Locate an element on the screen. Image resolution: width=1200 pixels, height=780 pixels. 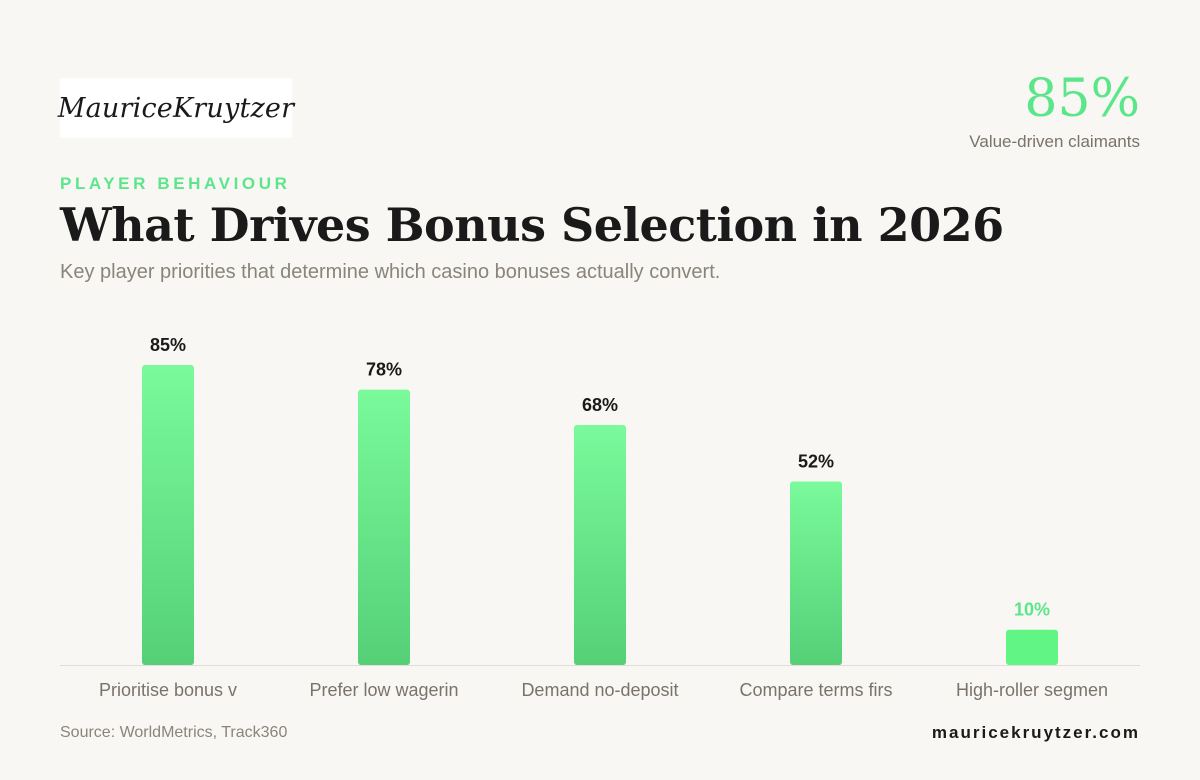
highlight-stat-label: Value-driven claimants is located at coordinates (1054, 141).